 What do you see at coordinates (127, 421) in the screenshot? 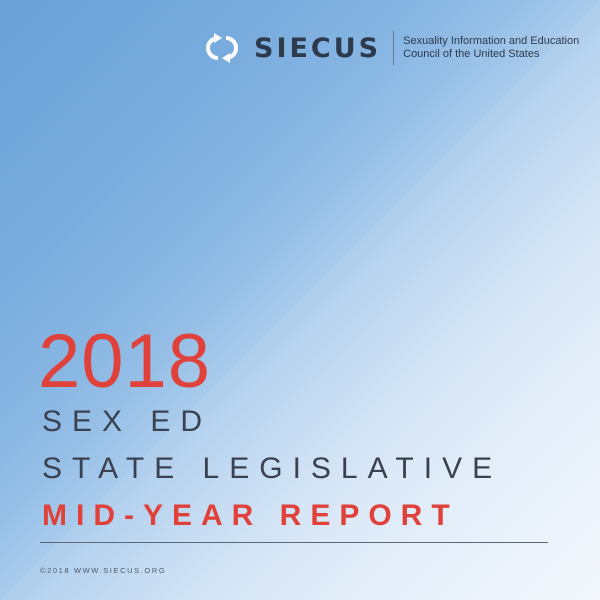
I see `title-line-sex-ed: SEX ED` at bounding box center [127, 421].